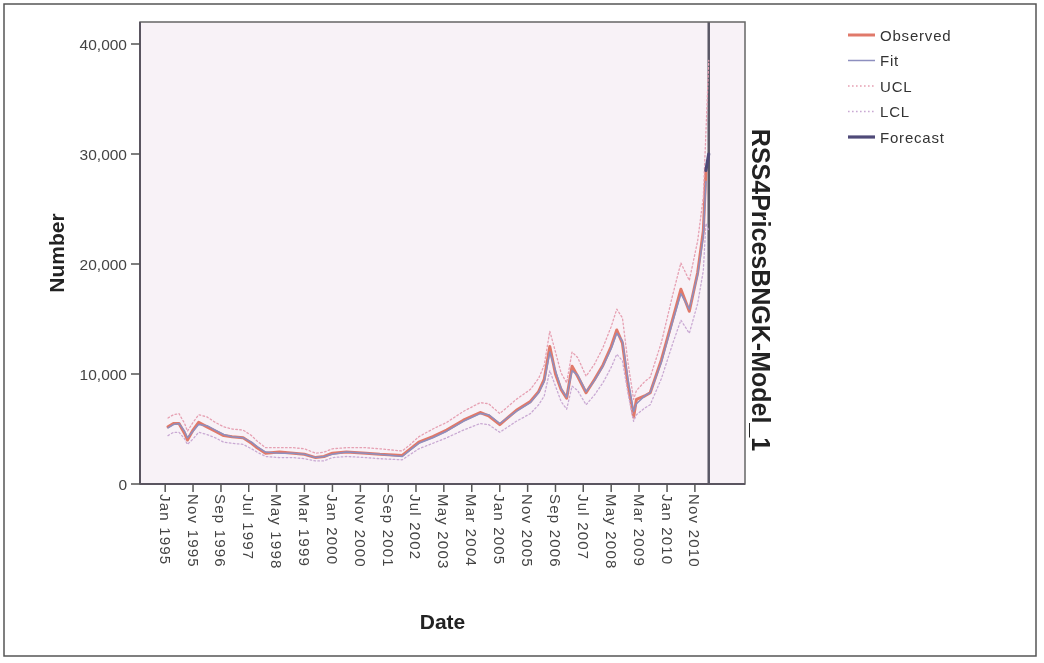 The height and width of the screenshot is (663, 1044). Describe the element at coordinates (56, 253) in the screenshot. I see `y-axis-title: Number` at that location.